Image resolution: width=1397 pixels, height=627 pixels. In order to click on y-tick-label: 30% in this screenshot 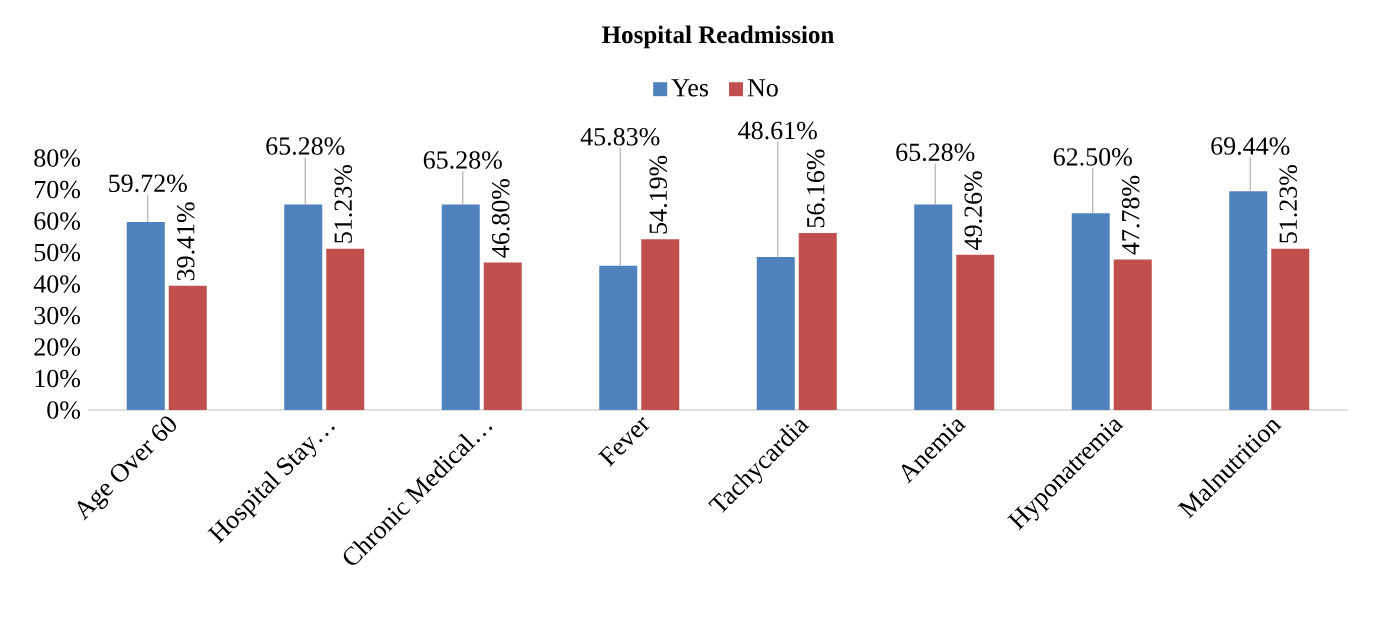, I will do `click(57, 315)`.